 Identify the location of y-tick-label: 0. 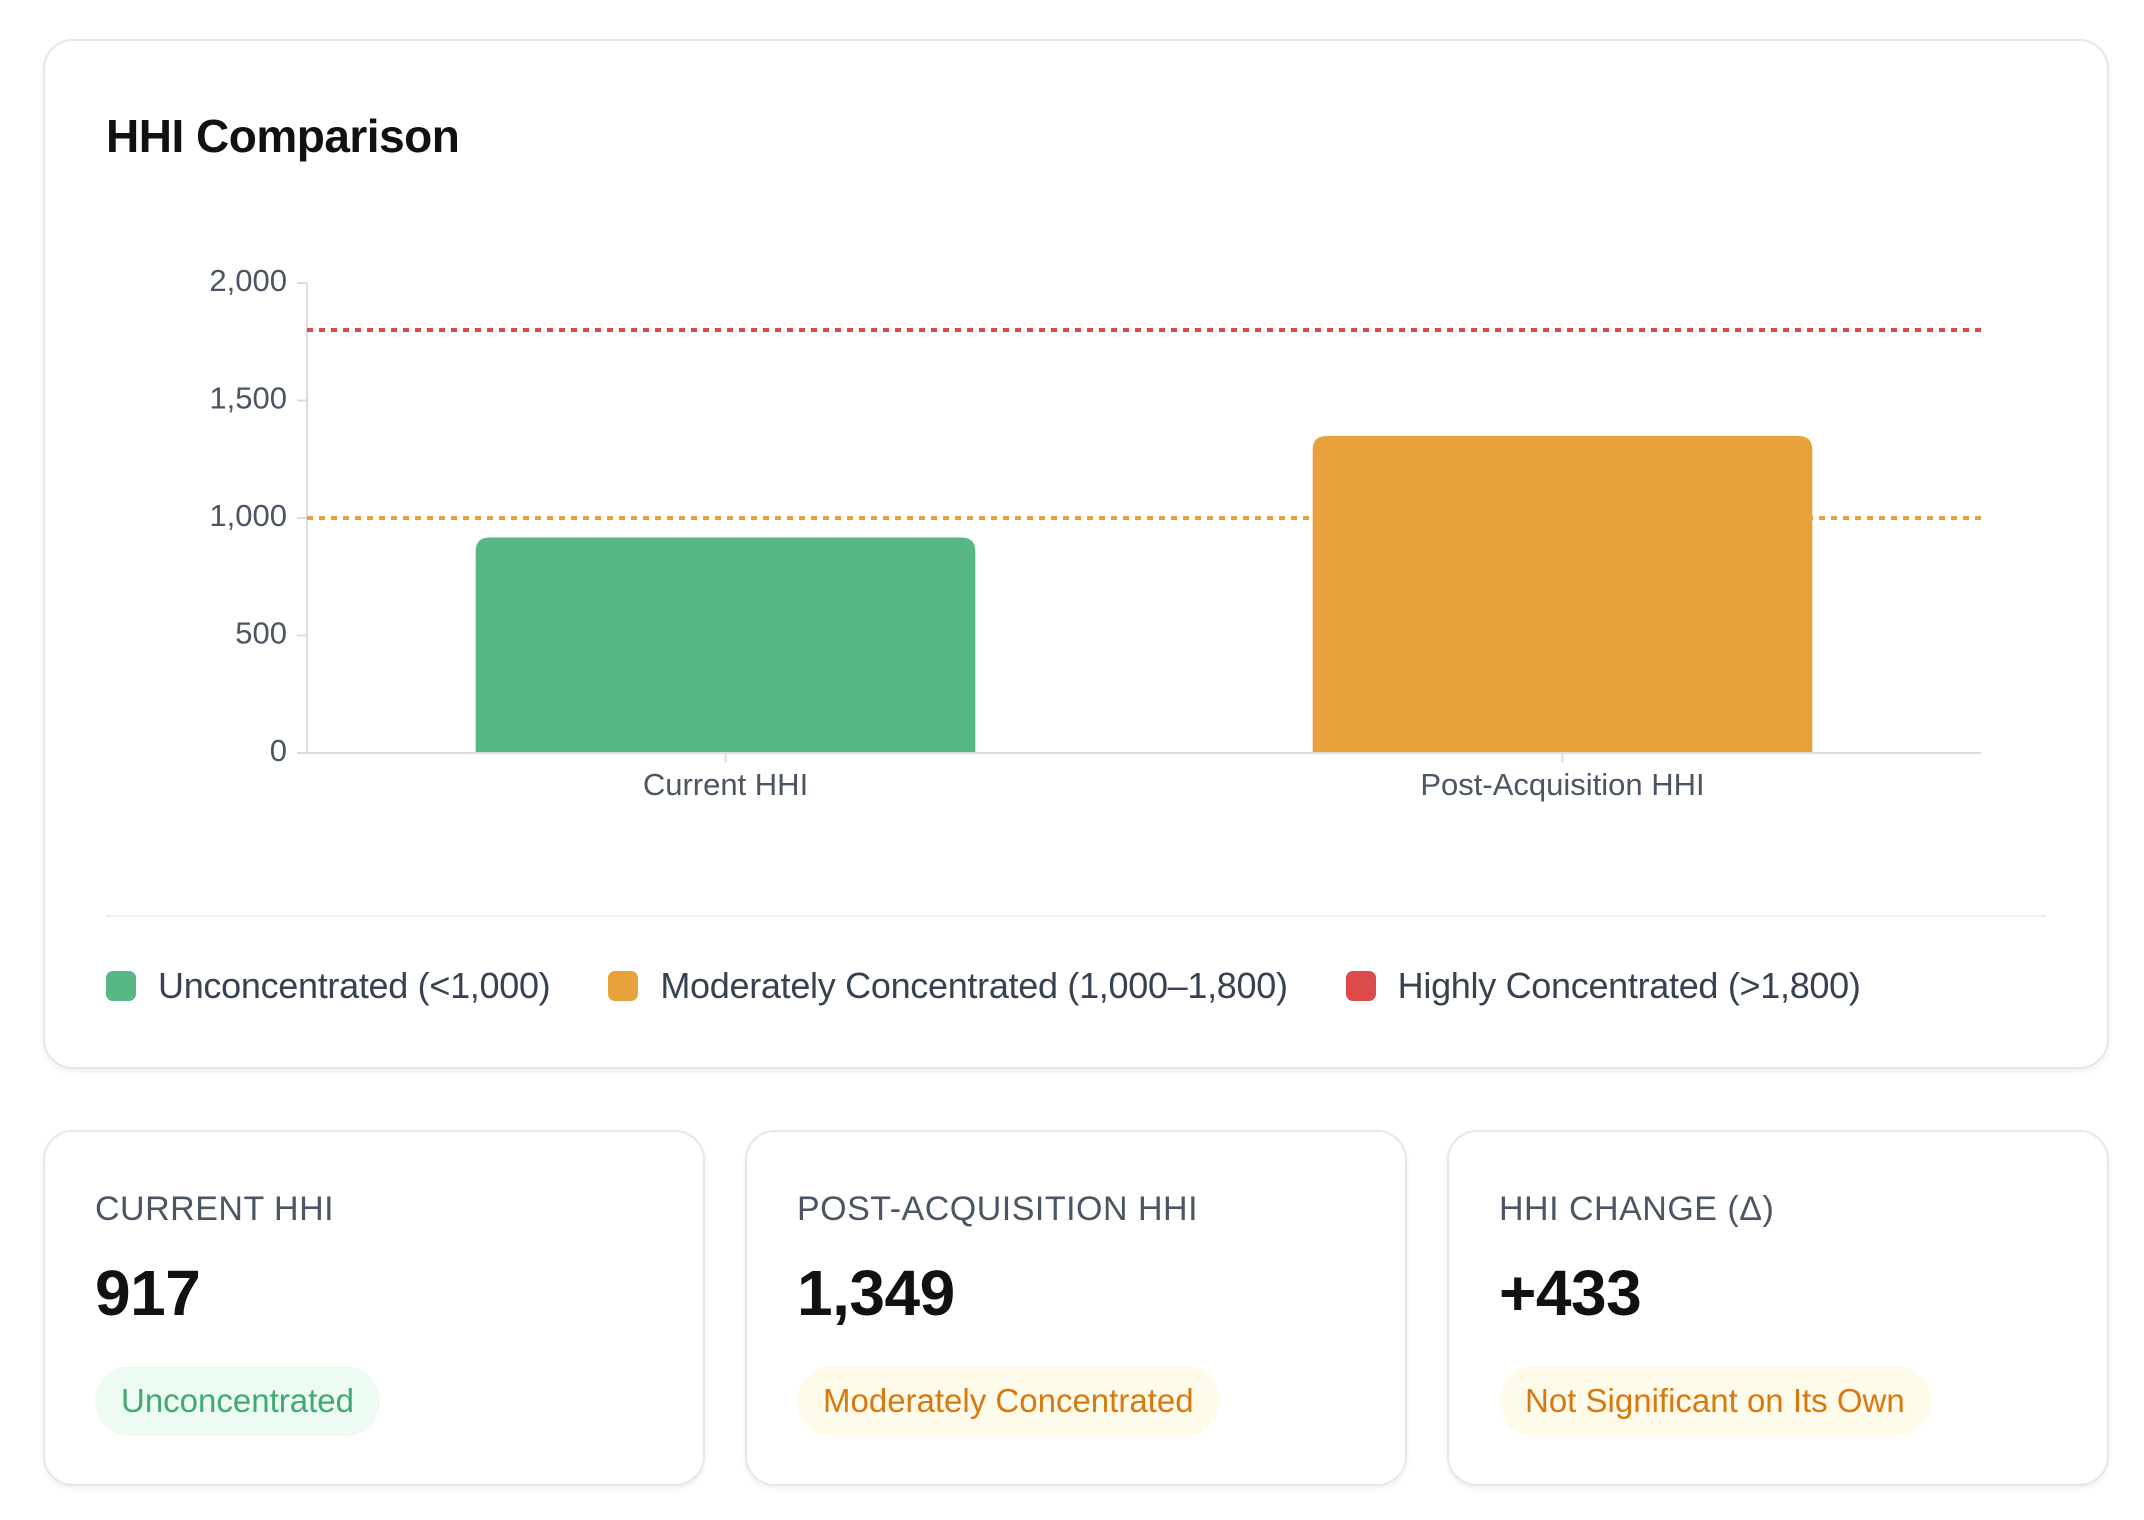
(278, 750).